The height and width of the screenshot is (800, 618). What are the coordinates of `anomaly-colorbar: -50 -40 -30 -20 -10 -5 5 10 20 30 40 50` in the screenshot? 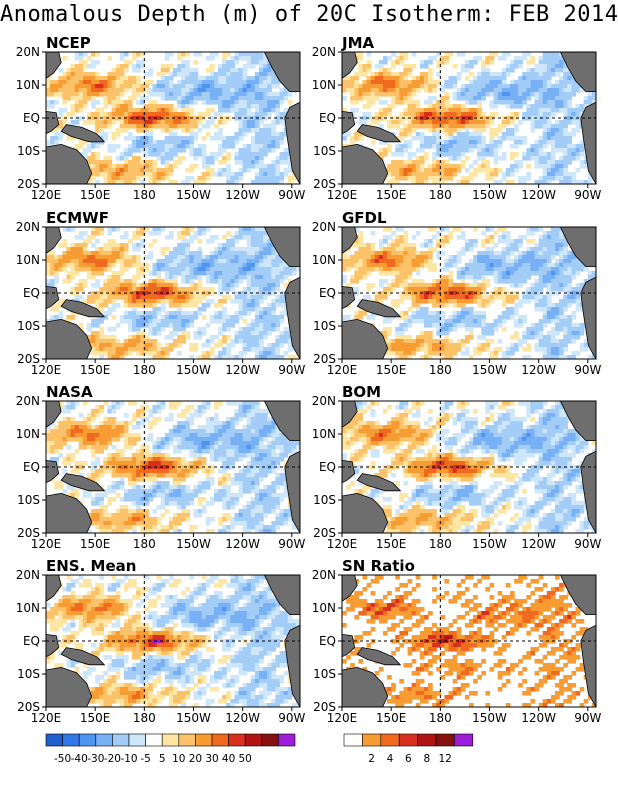 It's located at (170, 749).